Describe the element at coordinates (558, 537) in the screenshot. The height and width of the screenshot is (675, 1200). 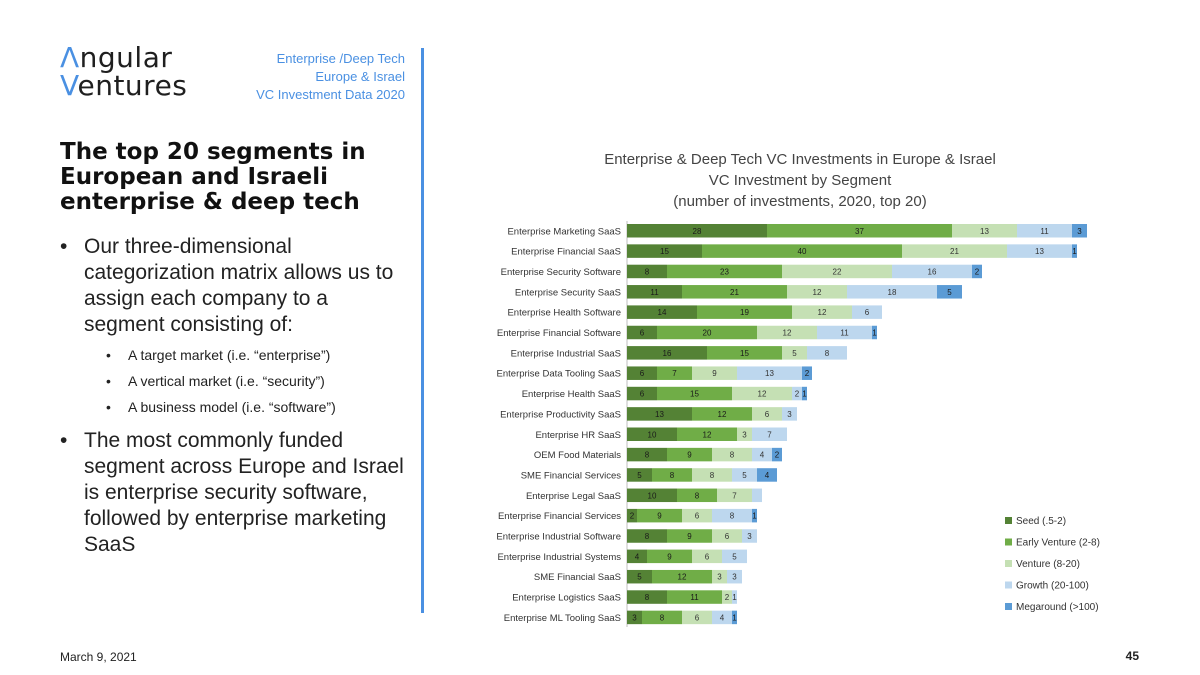
I see `category-tick-label: Enterprise Industrial Software` at that location.